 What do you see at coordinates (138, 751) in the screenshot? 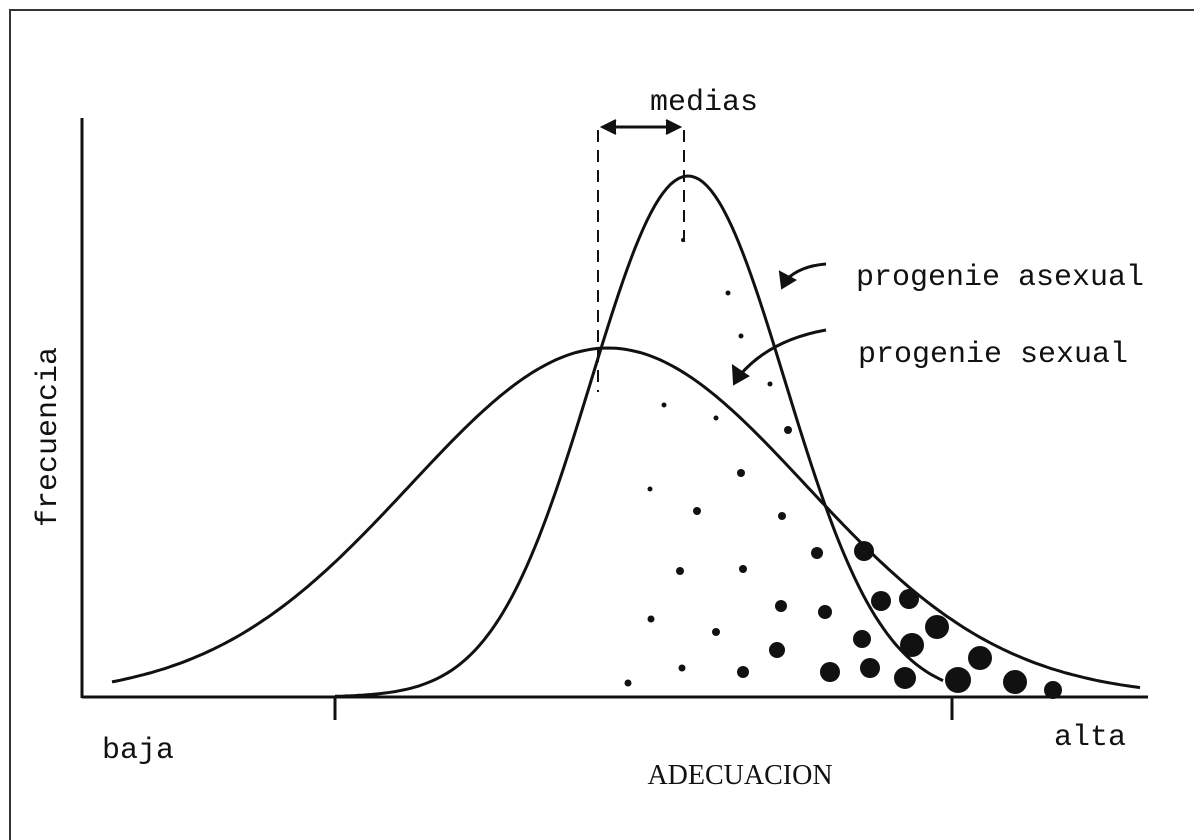
I see `label-low: baja` at bounding box center [138, 751].